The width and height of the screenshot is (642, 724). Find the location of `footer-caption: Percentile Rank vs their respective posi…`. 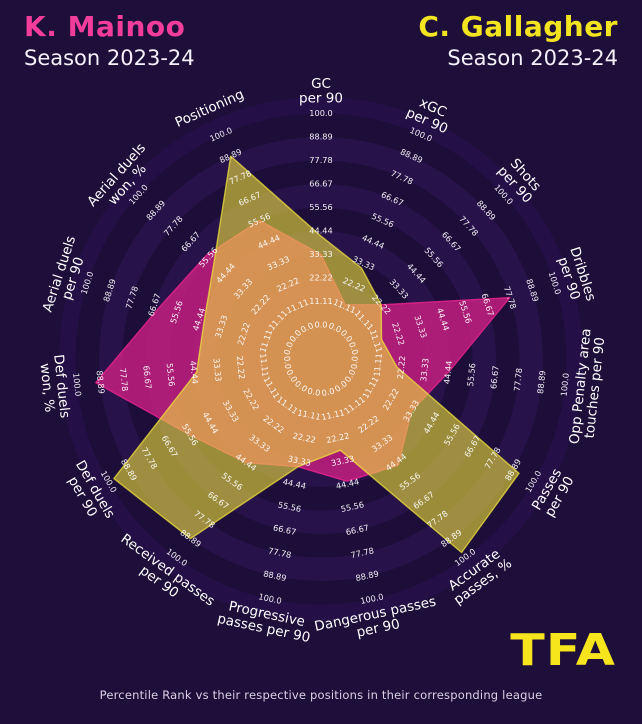

footer-caption: Percentile Rank vs their respective posi… is located at coordinates (321, 695).